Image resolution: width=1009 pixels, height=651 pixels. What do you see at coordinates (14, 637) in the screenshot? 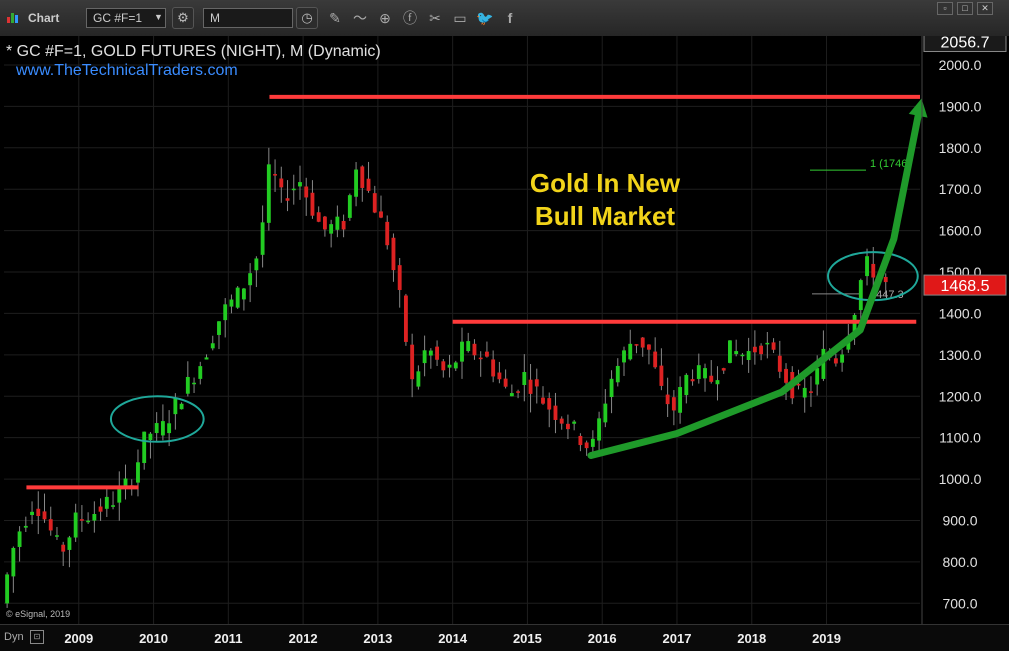
I see `dyn-label: Dyn` at bounding box center [14, 637].